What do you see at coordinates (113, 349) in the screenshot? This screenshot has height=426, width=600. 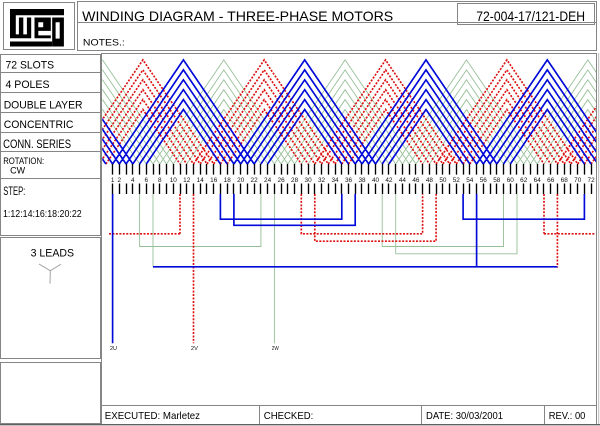 I see `svg-text: 2U` at bounding box center [113, 349].